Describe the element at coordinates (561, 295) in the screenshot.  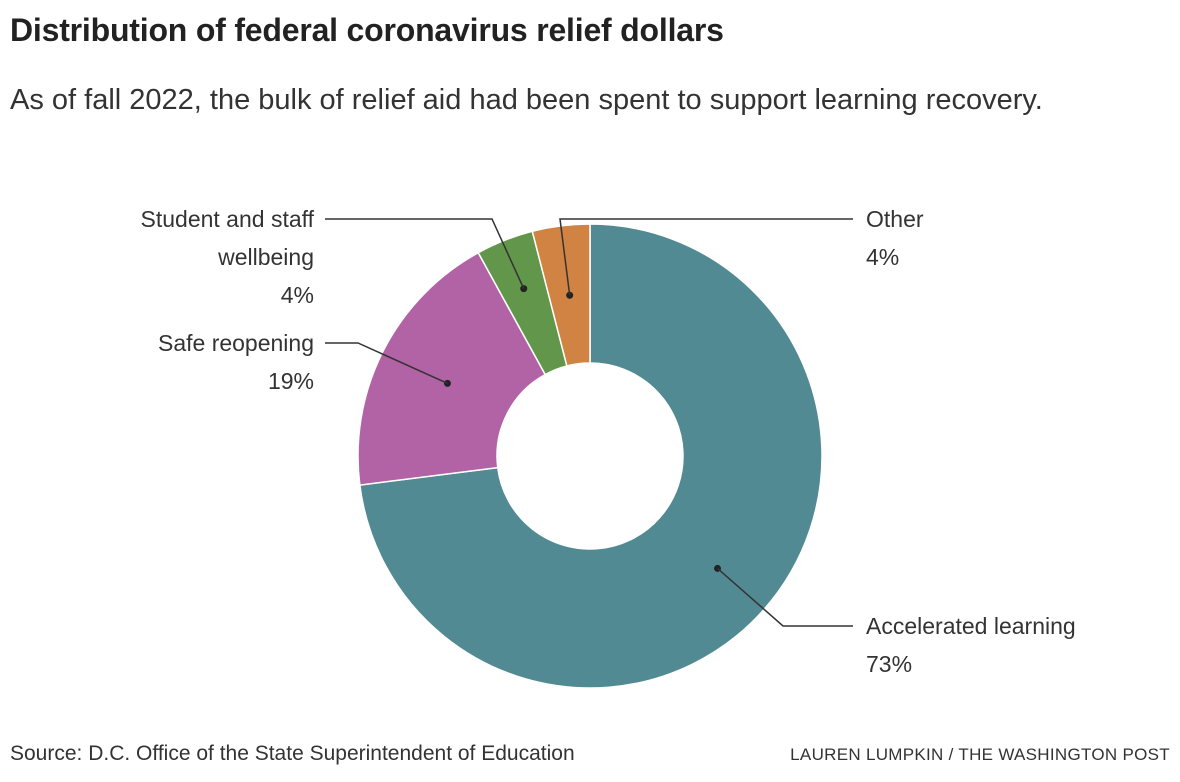
I see `slice-other` at that location.